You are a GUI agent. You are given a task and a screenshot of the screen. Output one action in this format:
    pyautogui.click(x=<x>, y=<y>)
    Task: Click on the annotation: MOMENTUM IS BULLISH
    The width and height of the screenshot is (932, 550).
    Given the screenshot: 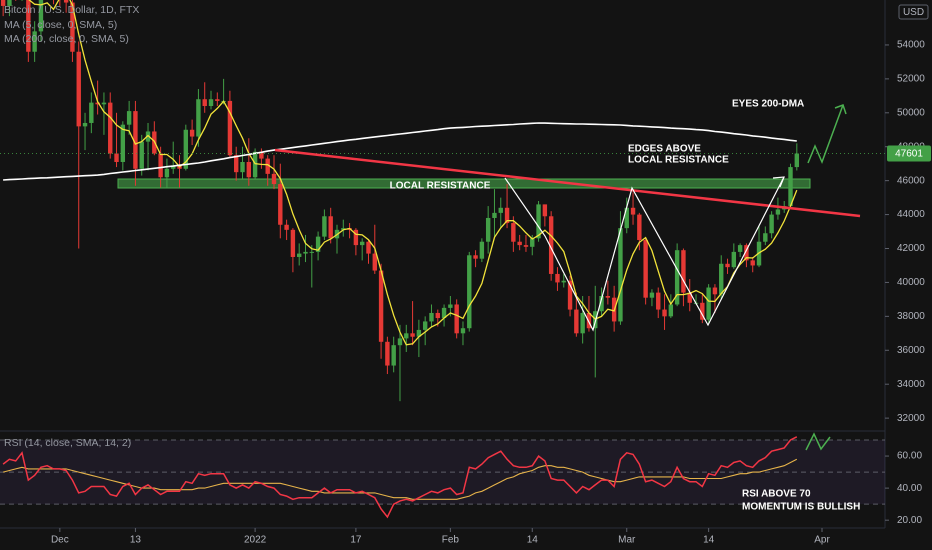 What is the action you would take?
    pyautogui.click(x=801, y=507)
    